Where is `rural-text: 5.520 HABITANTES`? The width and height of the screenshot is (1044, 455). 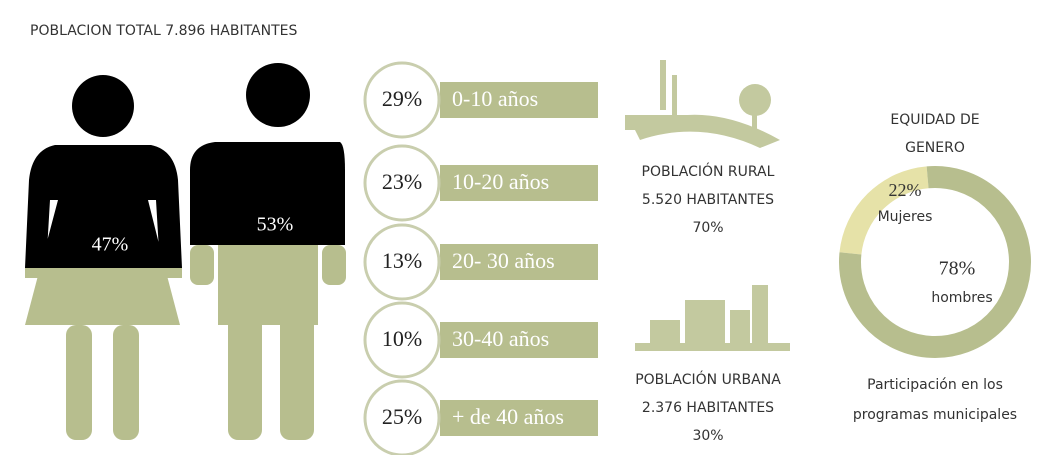 rural-text: 5.520 HABITANTES is located at coordinates (708, 200).